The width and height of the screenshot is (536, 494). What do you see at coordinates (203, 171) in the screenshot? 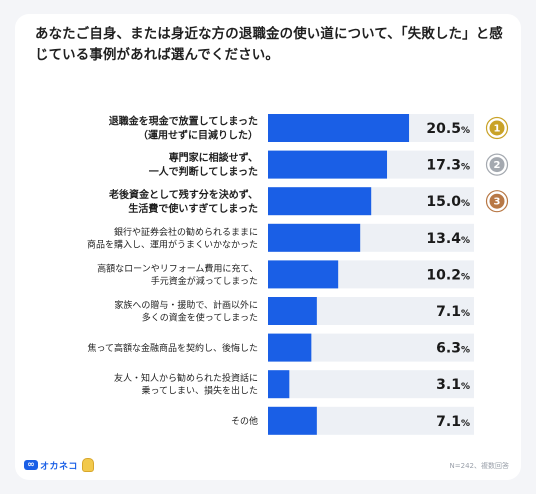
I see `category-label: 一人で判断してしまった` at bounding box center [203, 171].